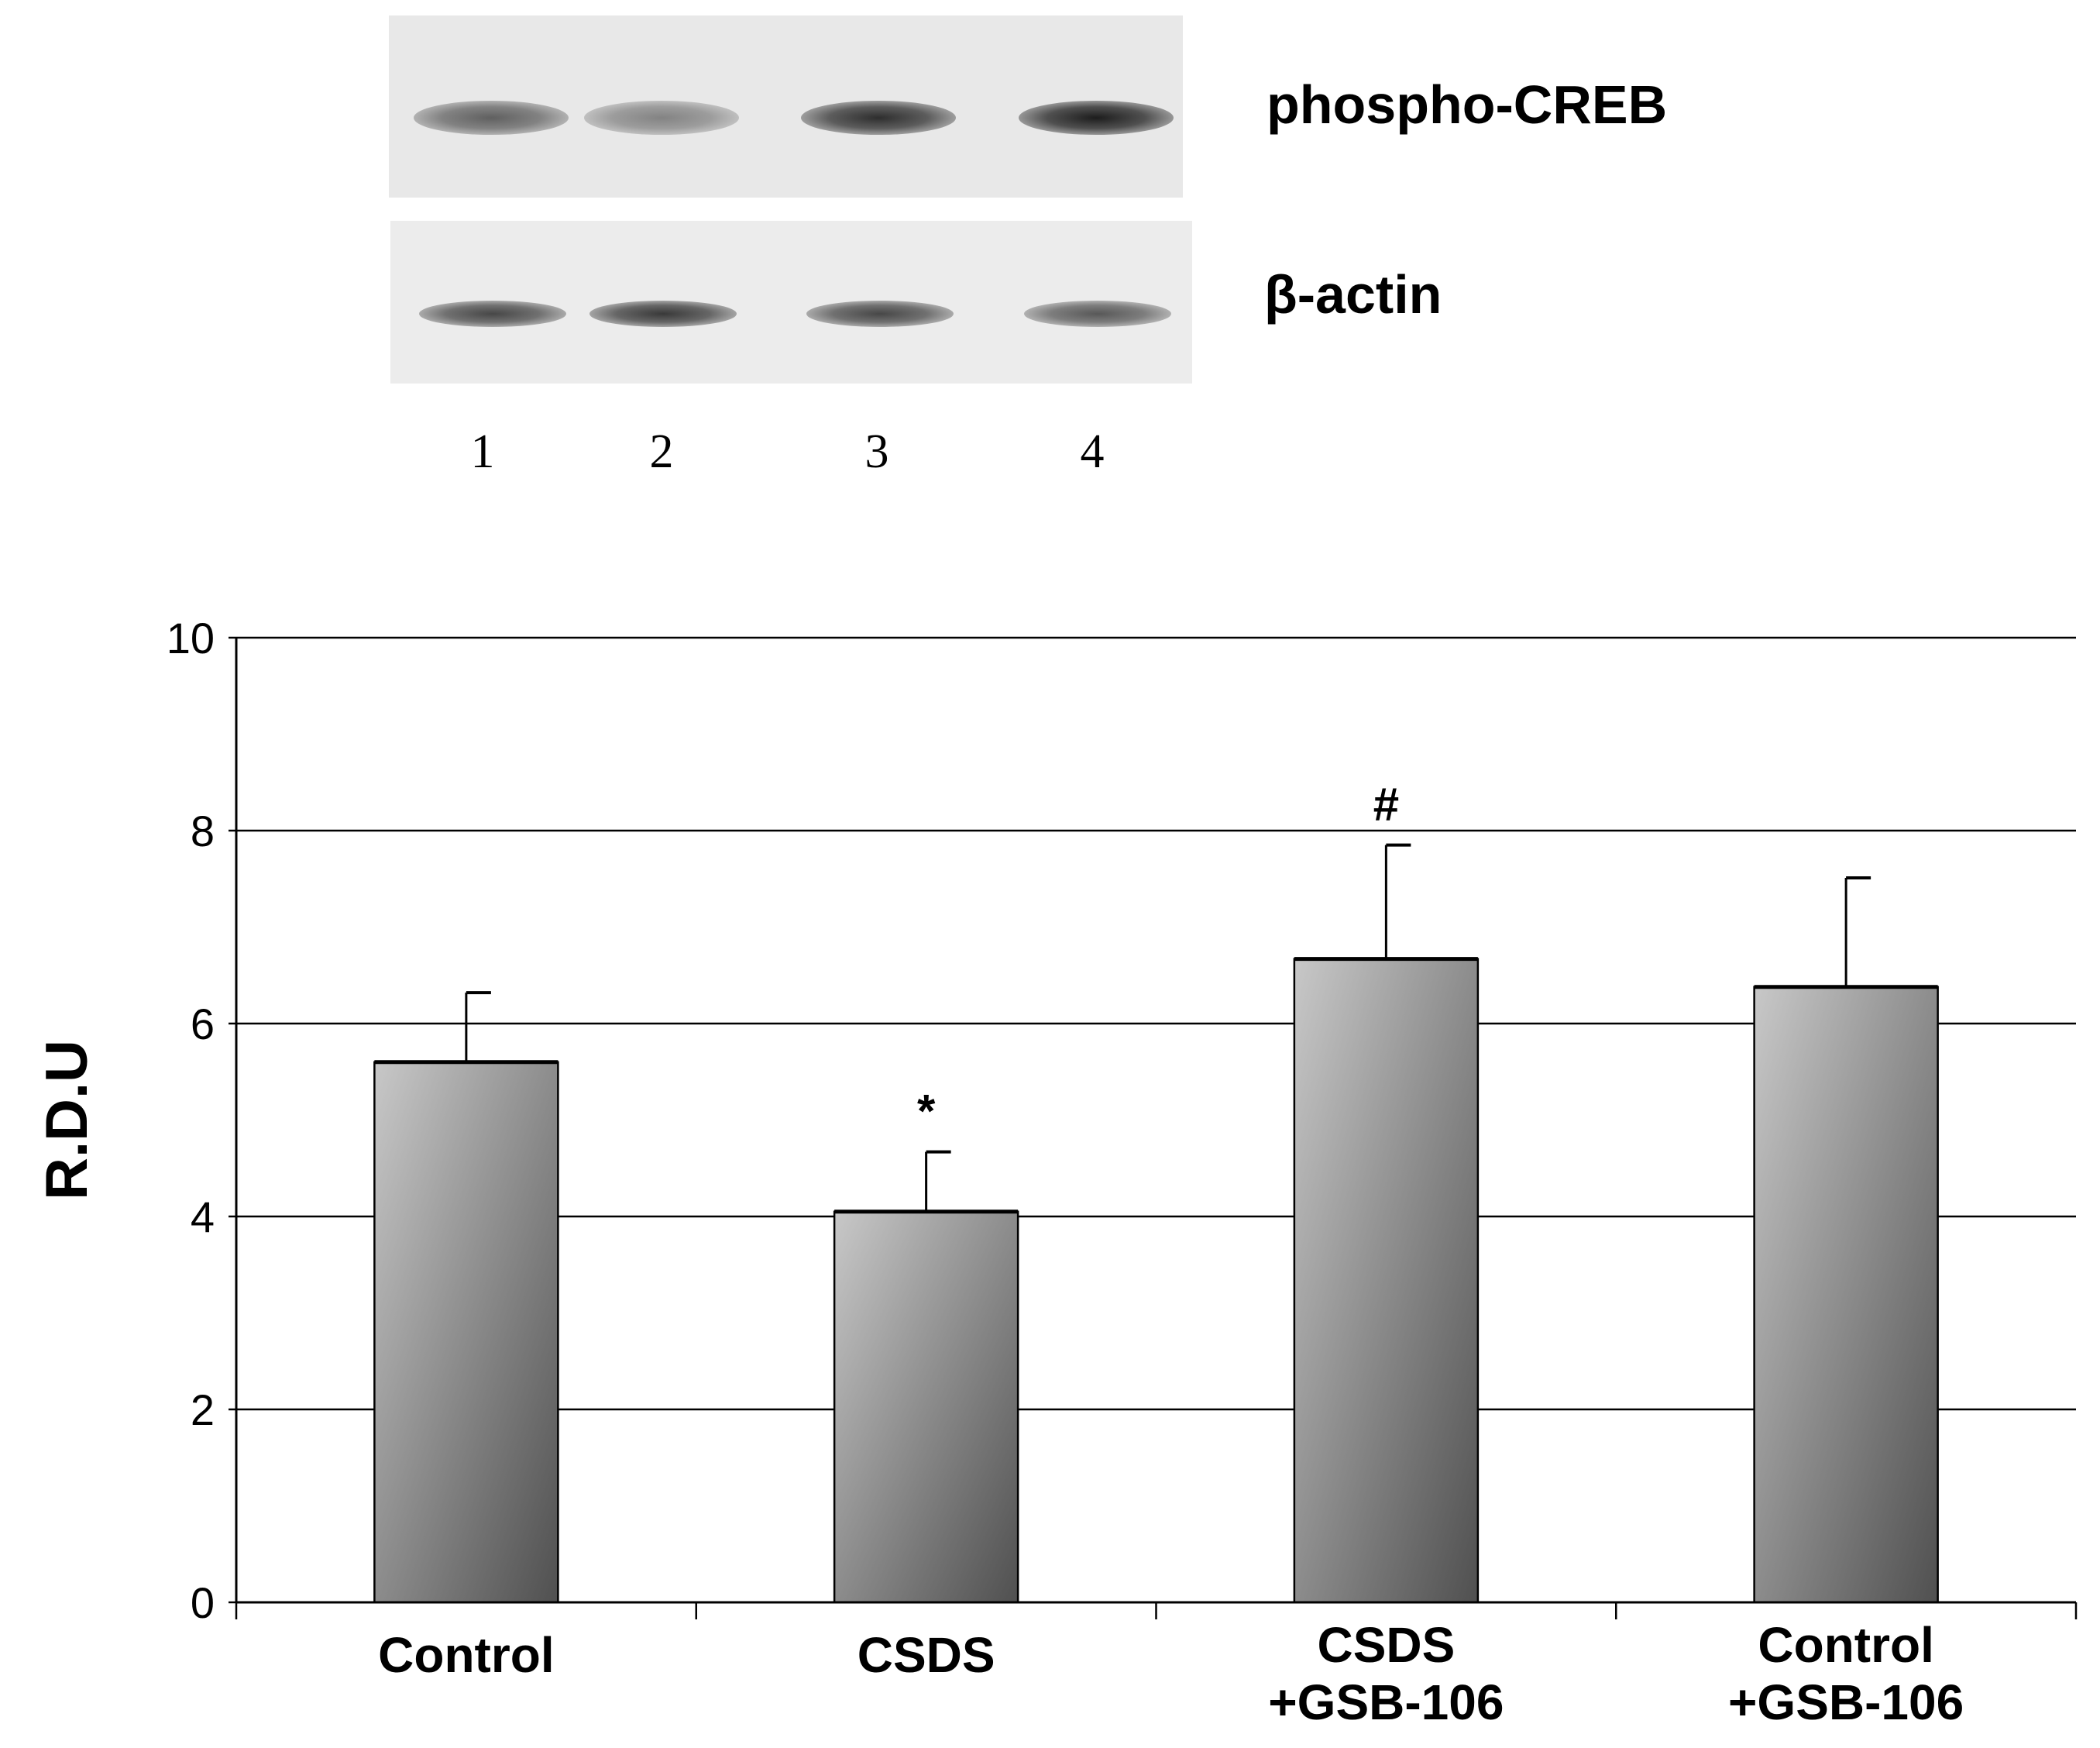 This screenshot has width=2100, height=1748. I want to click on lane-number: 2, so click(661, 451).